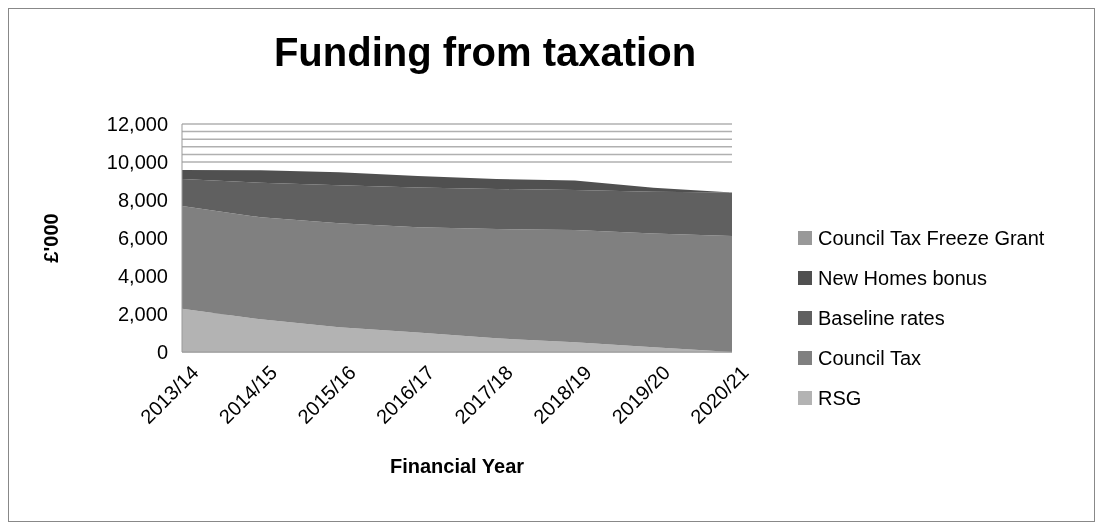 The height and width of the screenshot is (522, 1103). I want to click on y-tick-label: 12,000, so click(137, 124).